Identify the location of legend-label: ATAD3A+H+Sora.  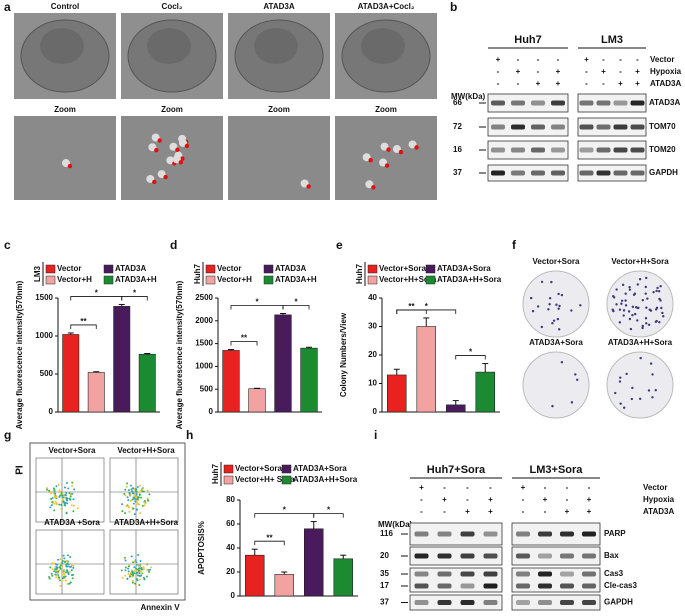
(469, 279).